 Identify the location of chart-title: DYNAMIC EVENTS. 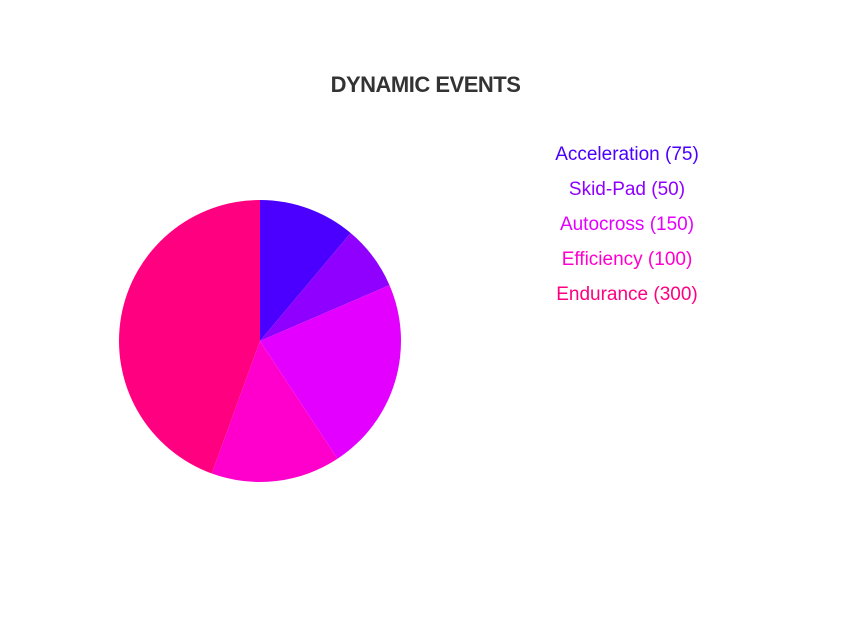
(425, 84).